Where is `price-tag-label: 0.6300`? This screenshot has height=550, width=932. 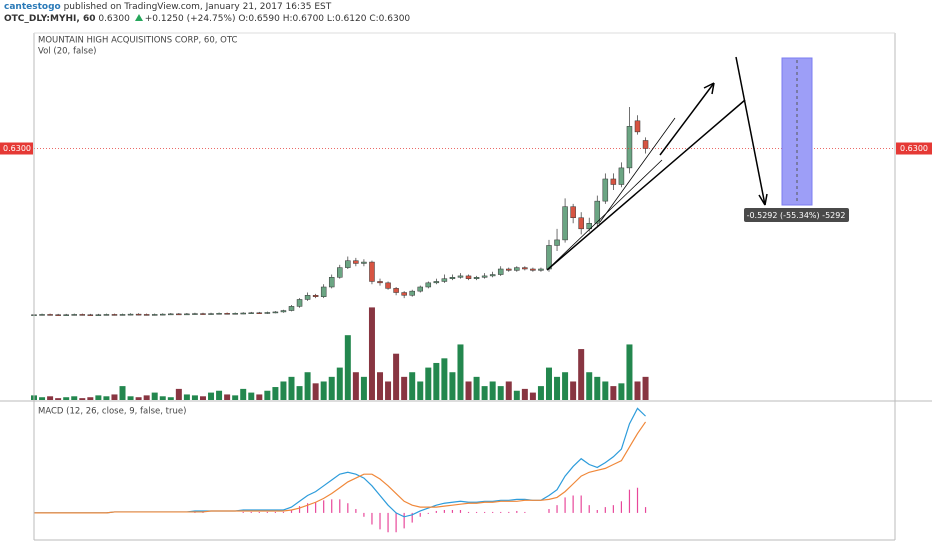
price-tag-label: 0.6300 is located at coordinates (914, 148).